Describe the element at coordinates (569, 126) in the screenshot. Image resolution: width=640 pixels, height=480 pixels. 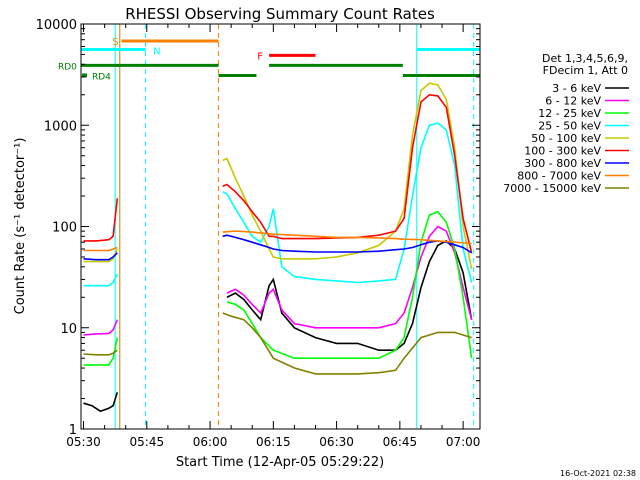
I see `legend-label-25-50-kev: 25 - 50 keV` at that location.